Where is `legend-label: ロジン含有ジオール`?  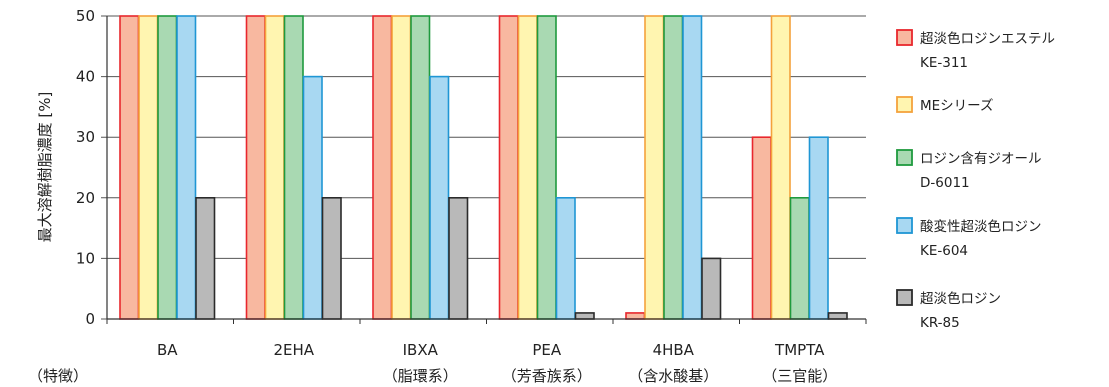 legend-label: ロジン含有ジオール is located at coordinates (981, 159).